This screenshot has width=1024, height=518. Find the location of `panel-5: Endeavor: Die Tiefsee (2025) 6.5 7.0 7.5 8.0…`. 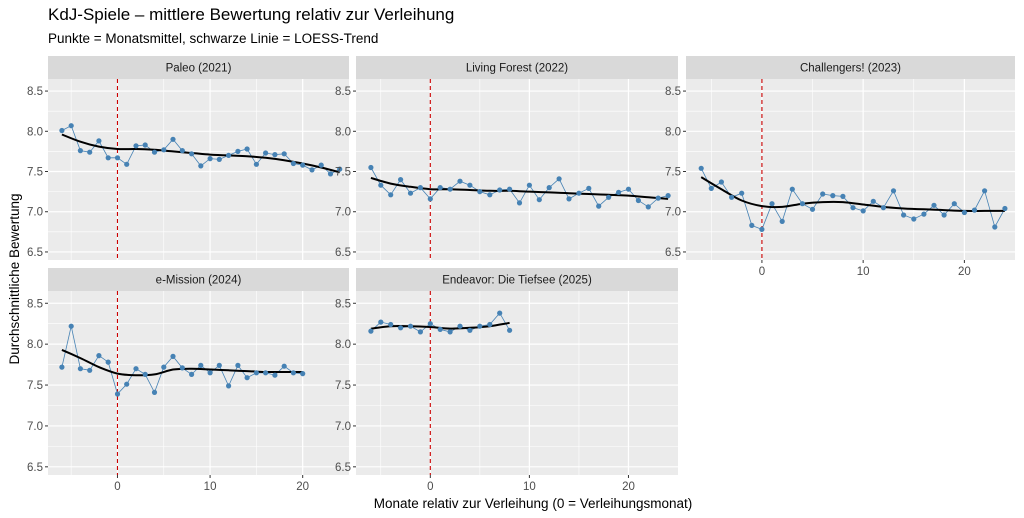

panel-5: Endeavor: Die Tiefsee (2025) 6.5 7.0 7.5 8.0… is located at coordinates (506, 380).